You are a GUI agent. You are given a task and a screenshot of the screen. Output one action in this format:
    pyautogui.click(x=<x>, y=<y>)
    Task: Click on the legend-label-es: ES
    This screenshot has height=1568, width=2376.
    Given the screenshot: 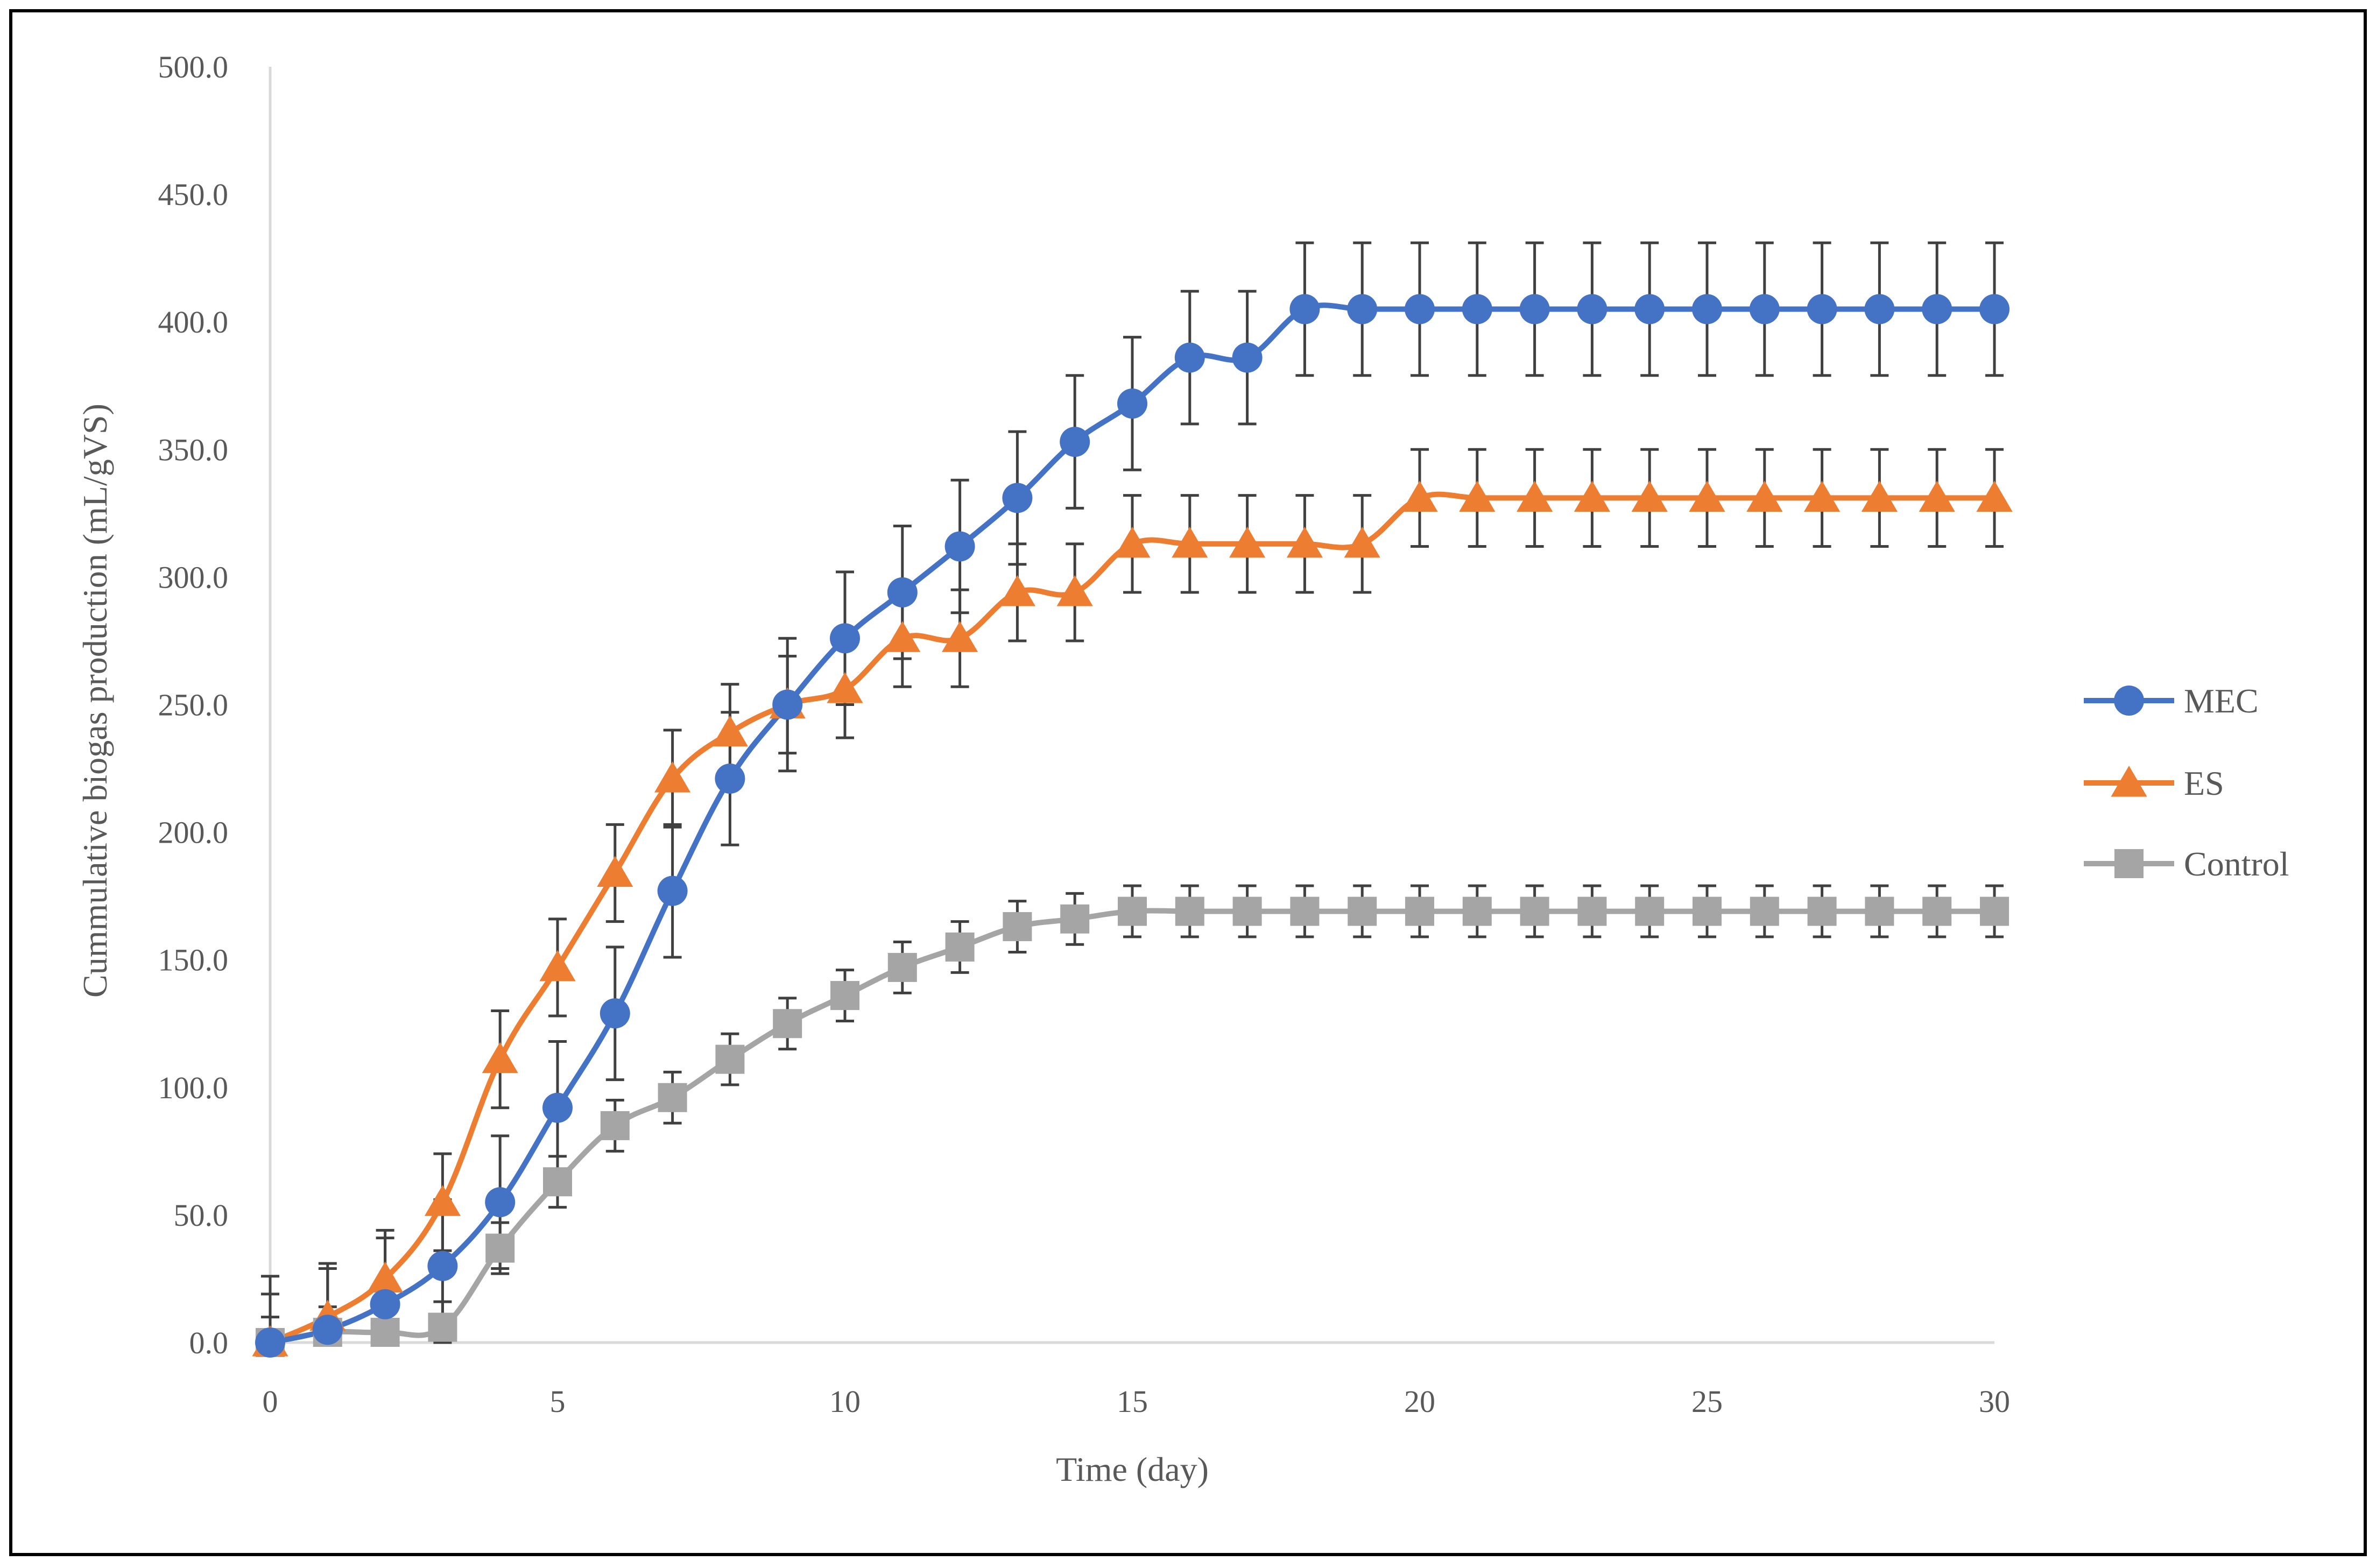 What is the action you would take?
    pyautogui.click(x=2204, y=783)
    